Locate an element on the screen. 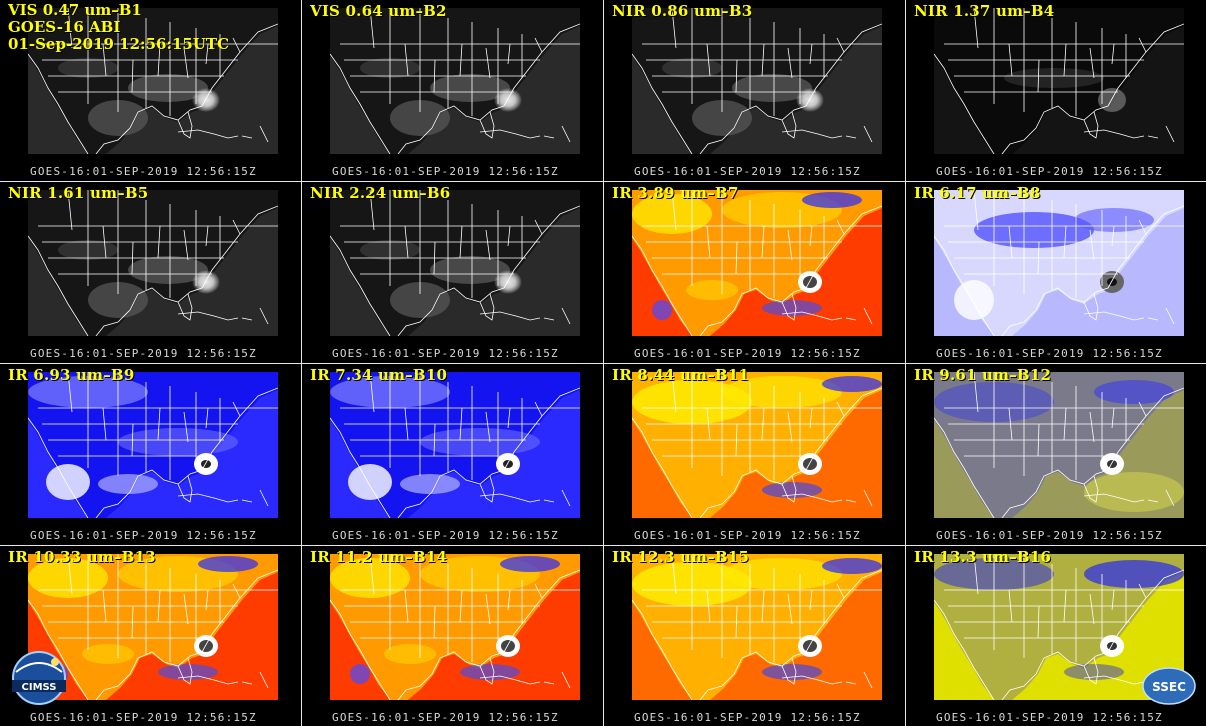 The width and height of the screenshot is (1206, 726). band-label: IR 9.61 um–B12 is located at coordinates (983, 375).